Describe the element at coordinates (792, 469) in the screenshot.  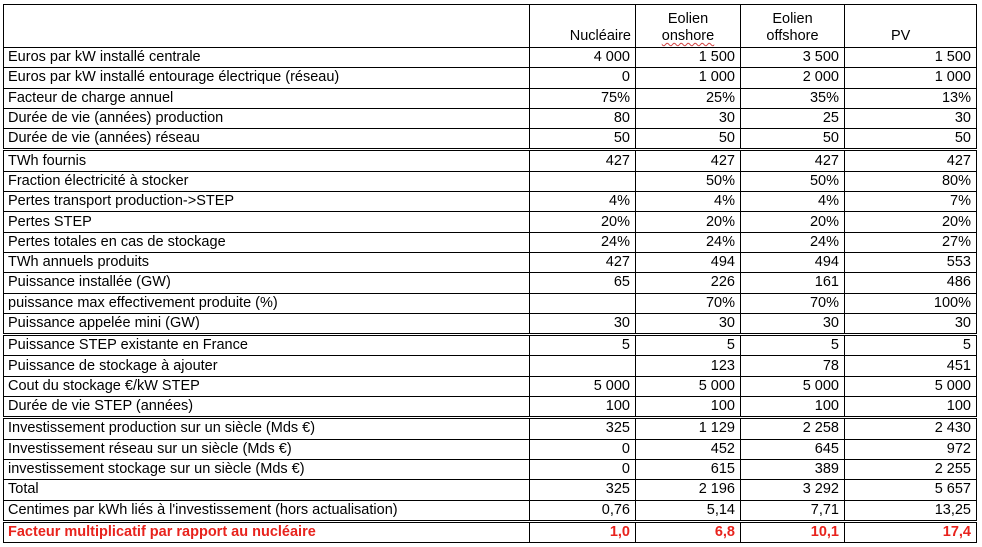
I see `cell-eolien-offshore: 389` at that location.